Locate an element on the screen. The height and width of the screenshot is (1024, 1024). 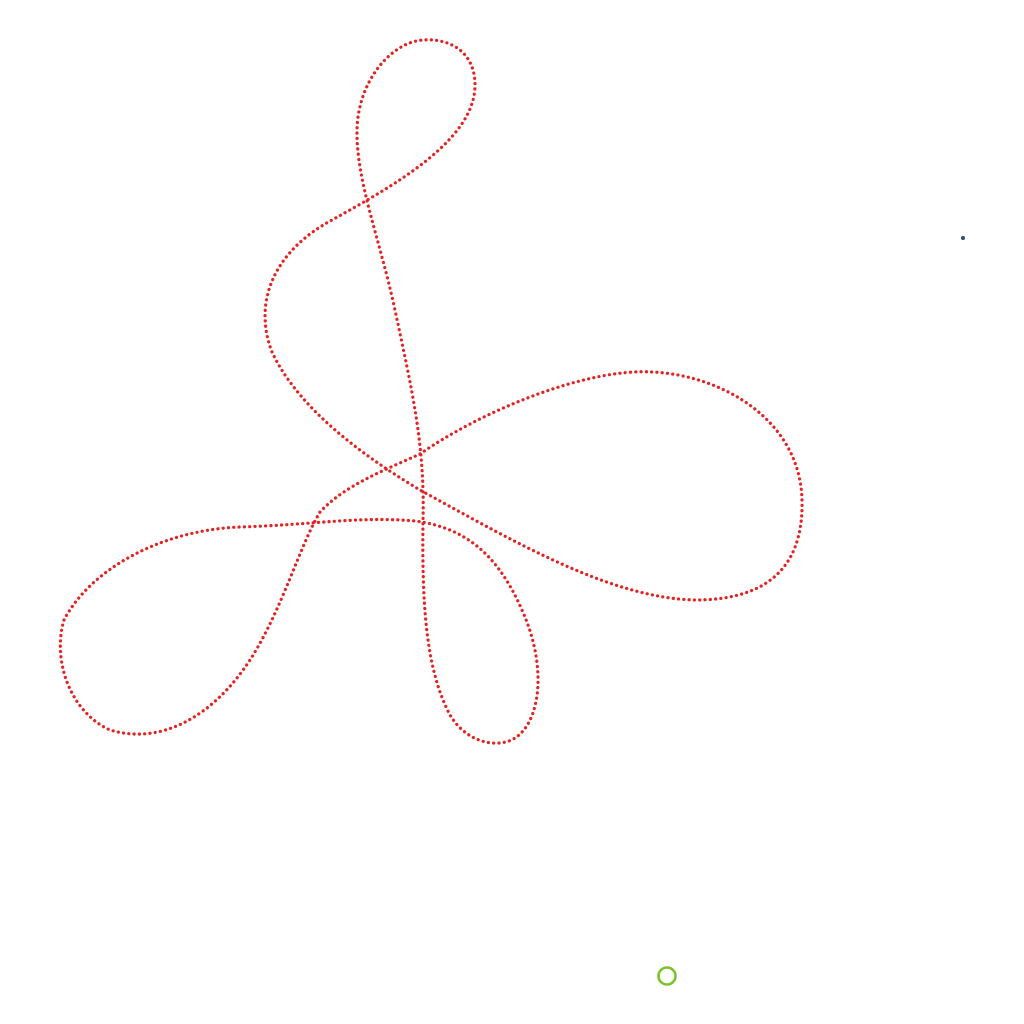
dot-marker is located at coordinates (963, 238).